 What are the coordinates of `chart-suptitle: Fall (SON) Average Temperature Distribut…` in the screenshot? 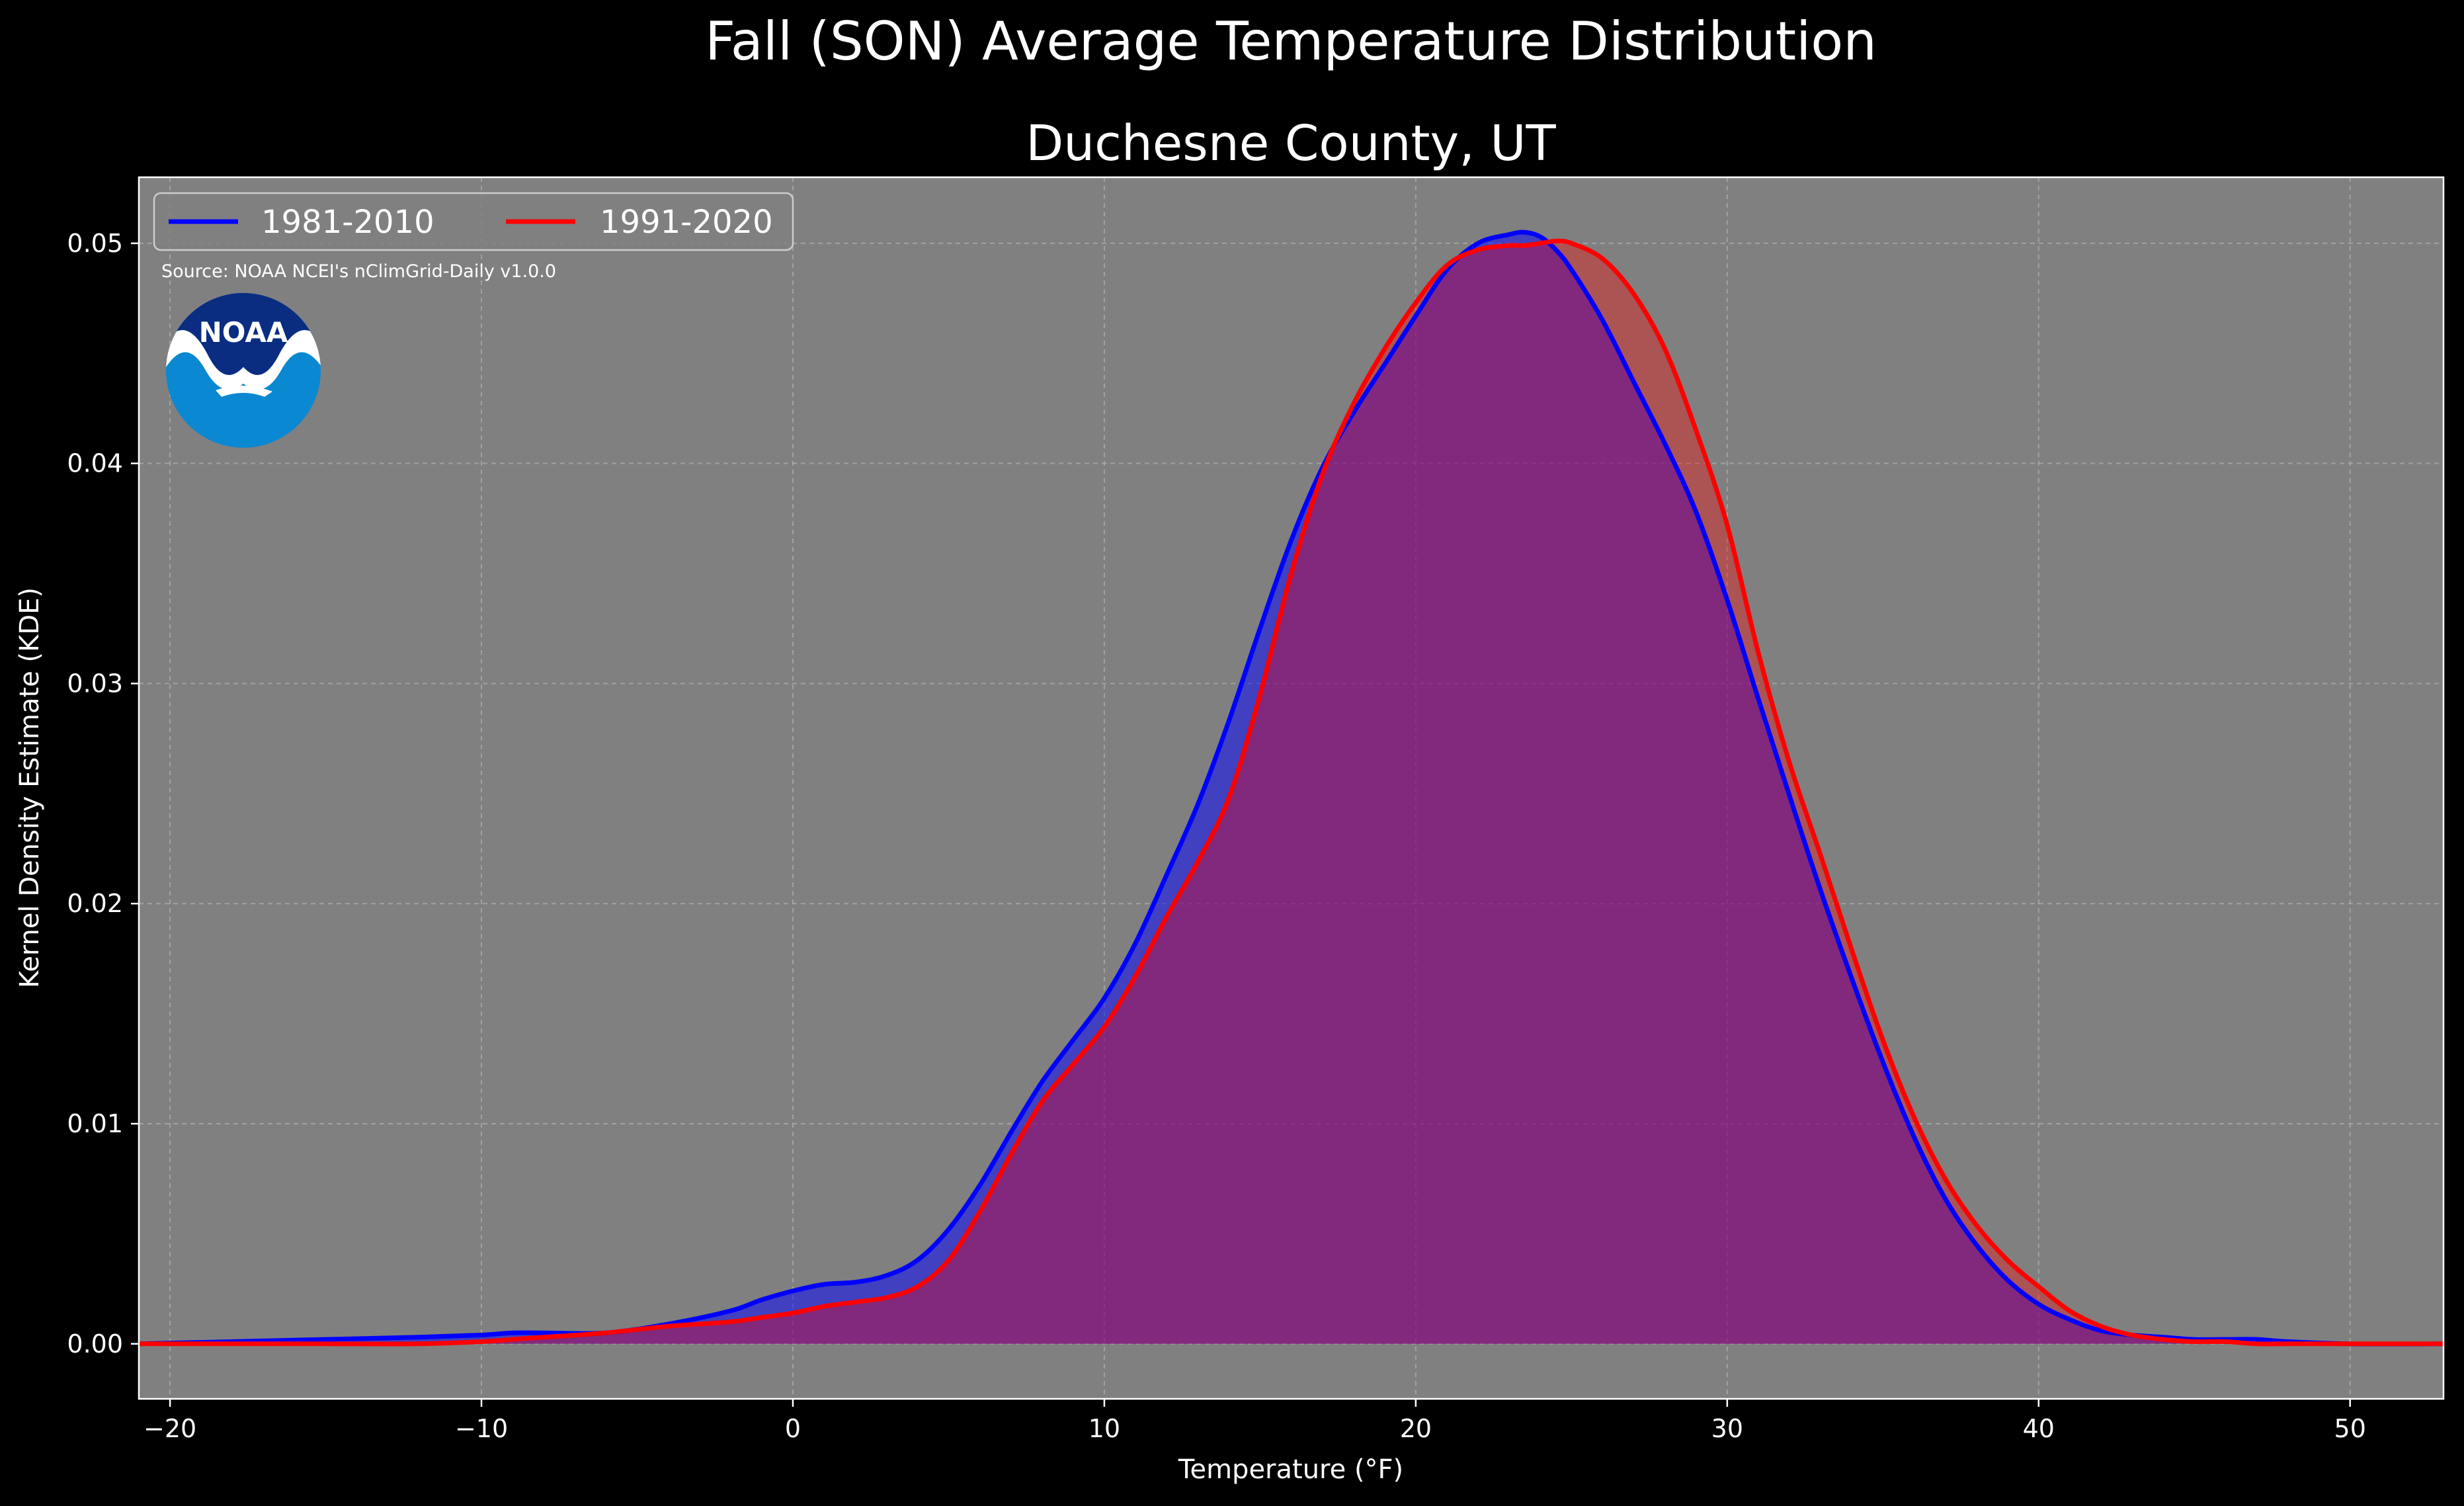 It's located at (1291, 41).